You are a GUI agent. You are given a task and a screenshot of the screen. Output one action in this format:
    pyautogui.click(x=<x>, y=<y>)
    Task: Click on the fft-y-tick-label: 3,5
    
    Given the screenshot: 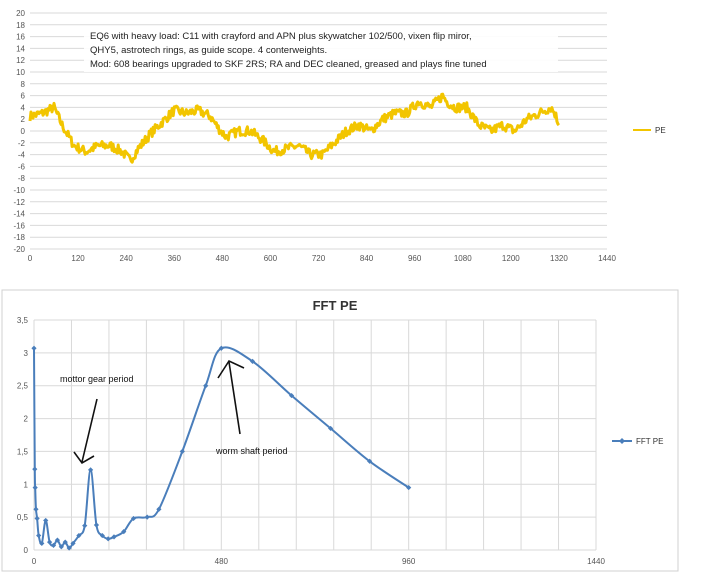 What is the action you would take?
    pyautogui.click(x=23, y=320)
    